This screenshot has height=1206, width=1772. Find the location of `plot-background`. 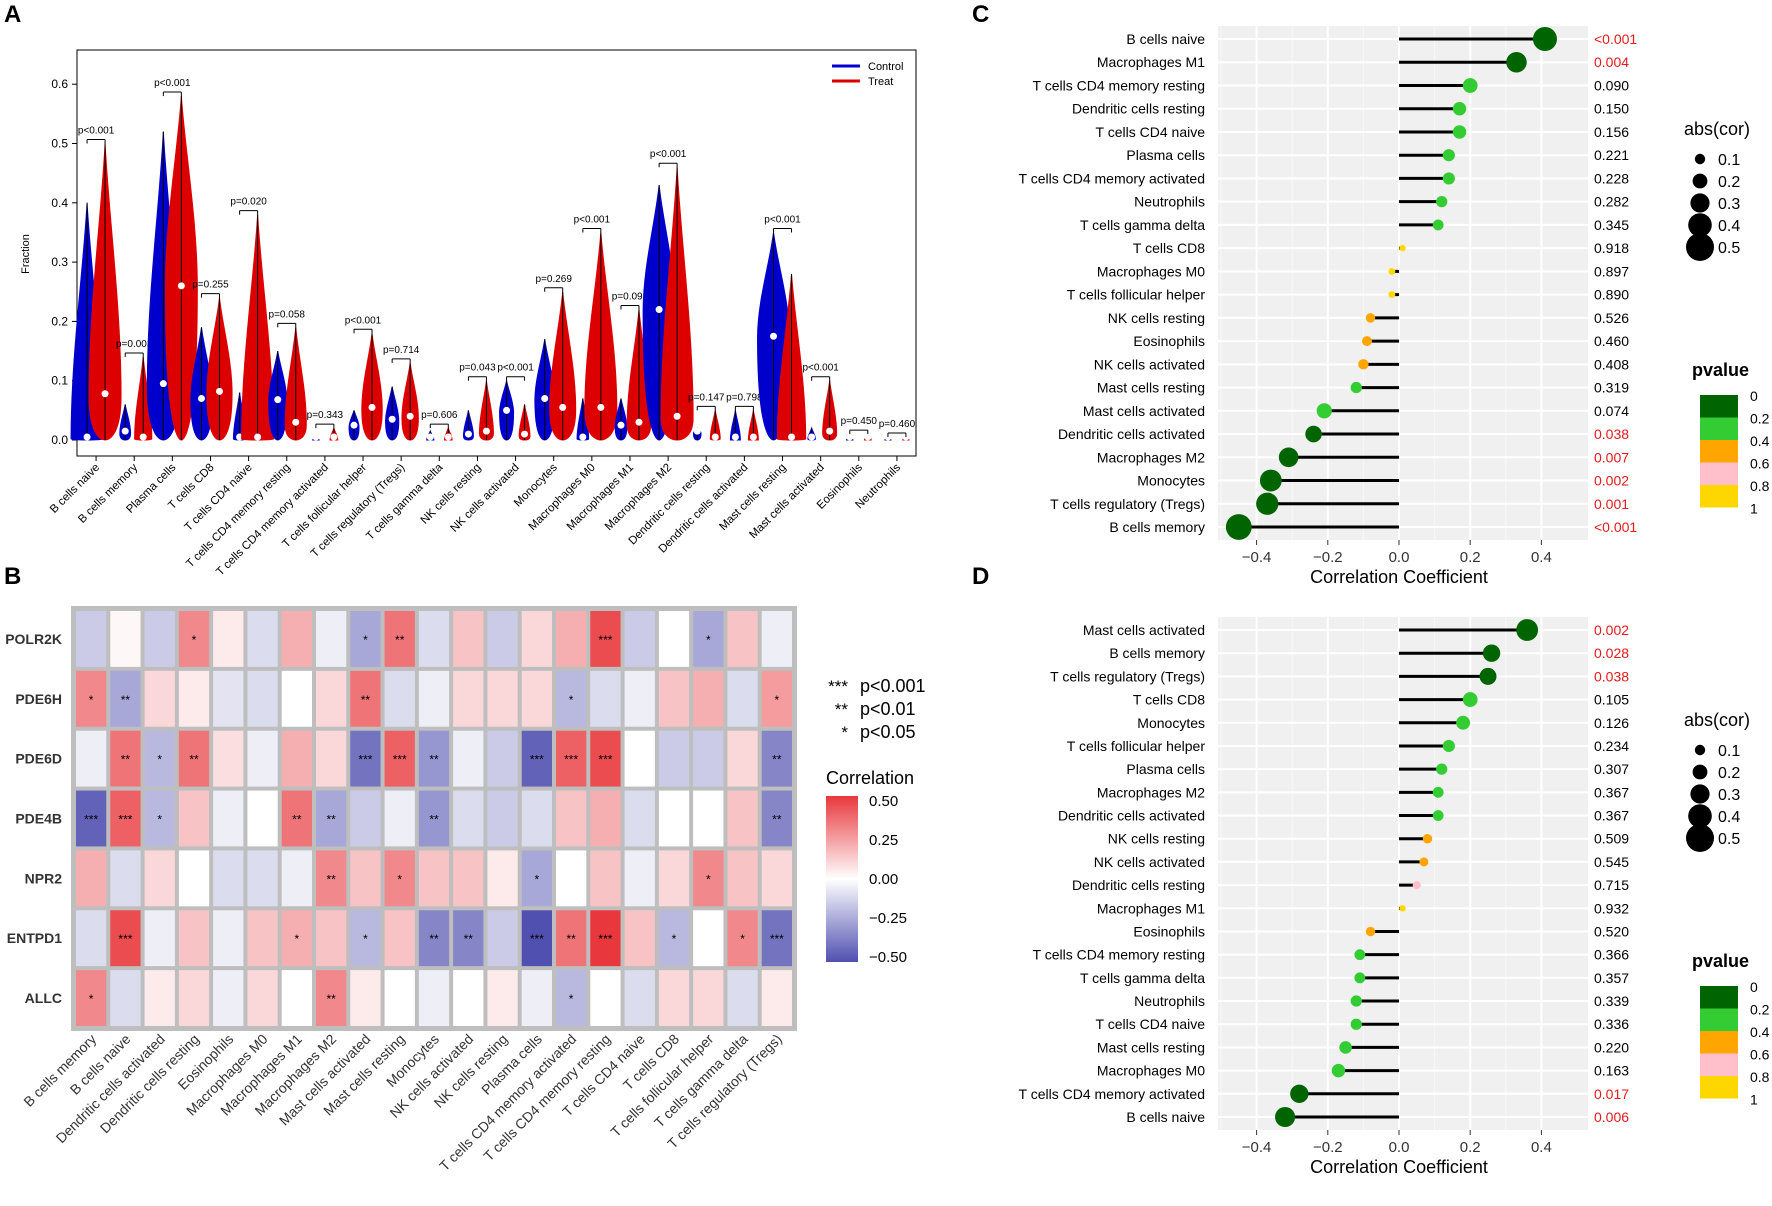

plot-background is located at coordinates (1403, 873).